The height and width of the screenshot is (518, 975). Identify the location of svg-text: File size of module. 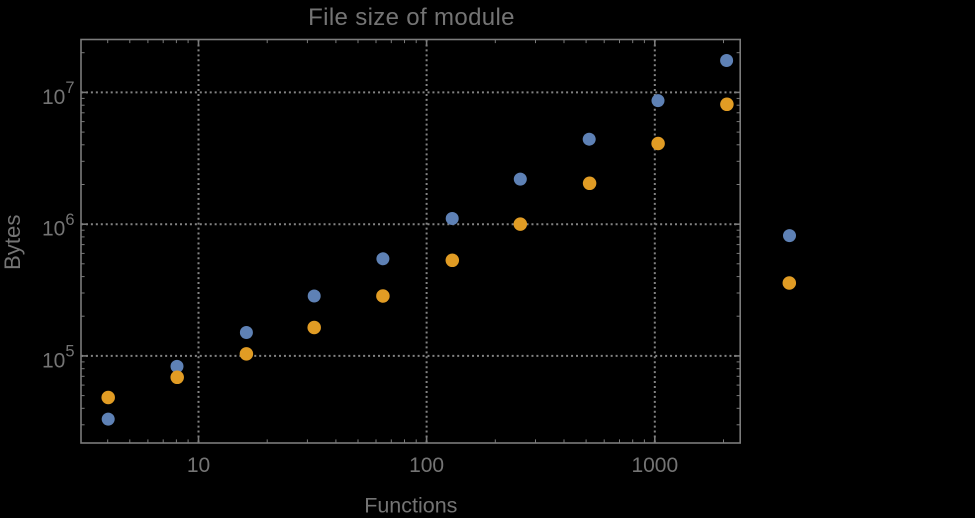
(411, 17).